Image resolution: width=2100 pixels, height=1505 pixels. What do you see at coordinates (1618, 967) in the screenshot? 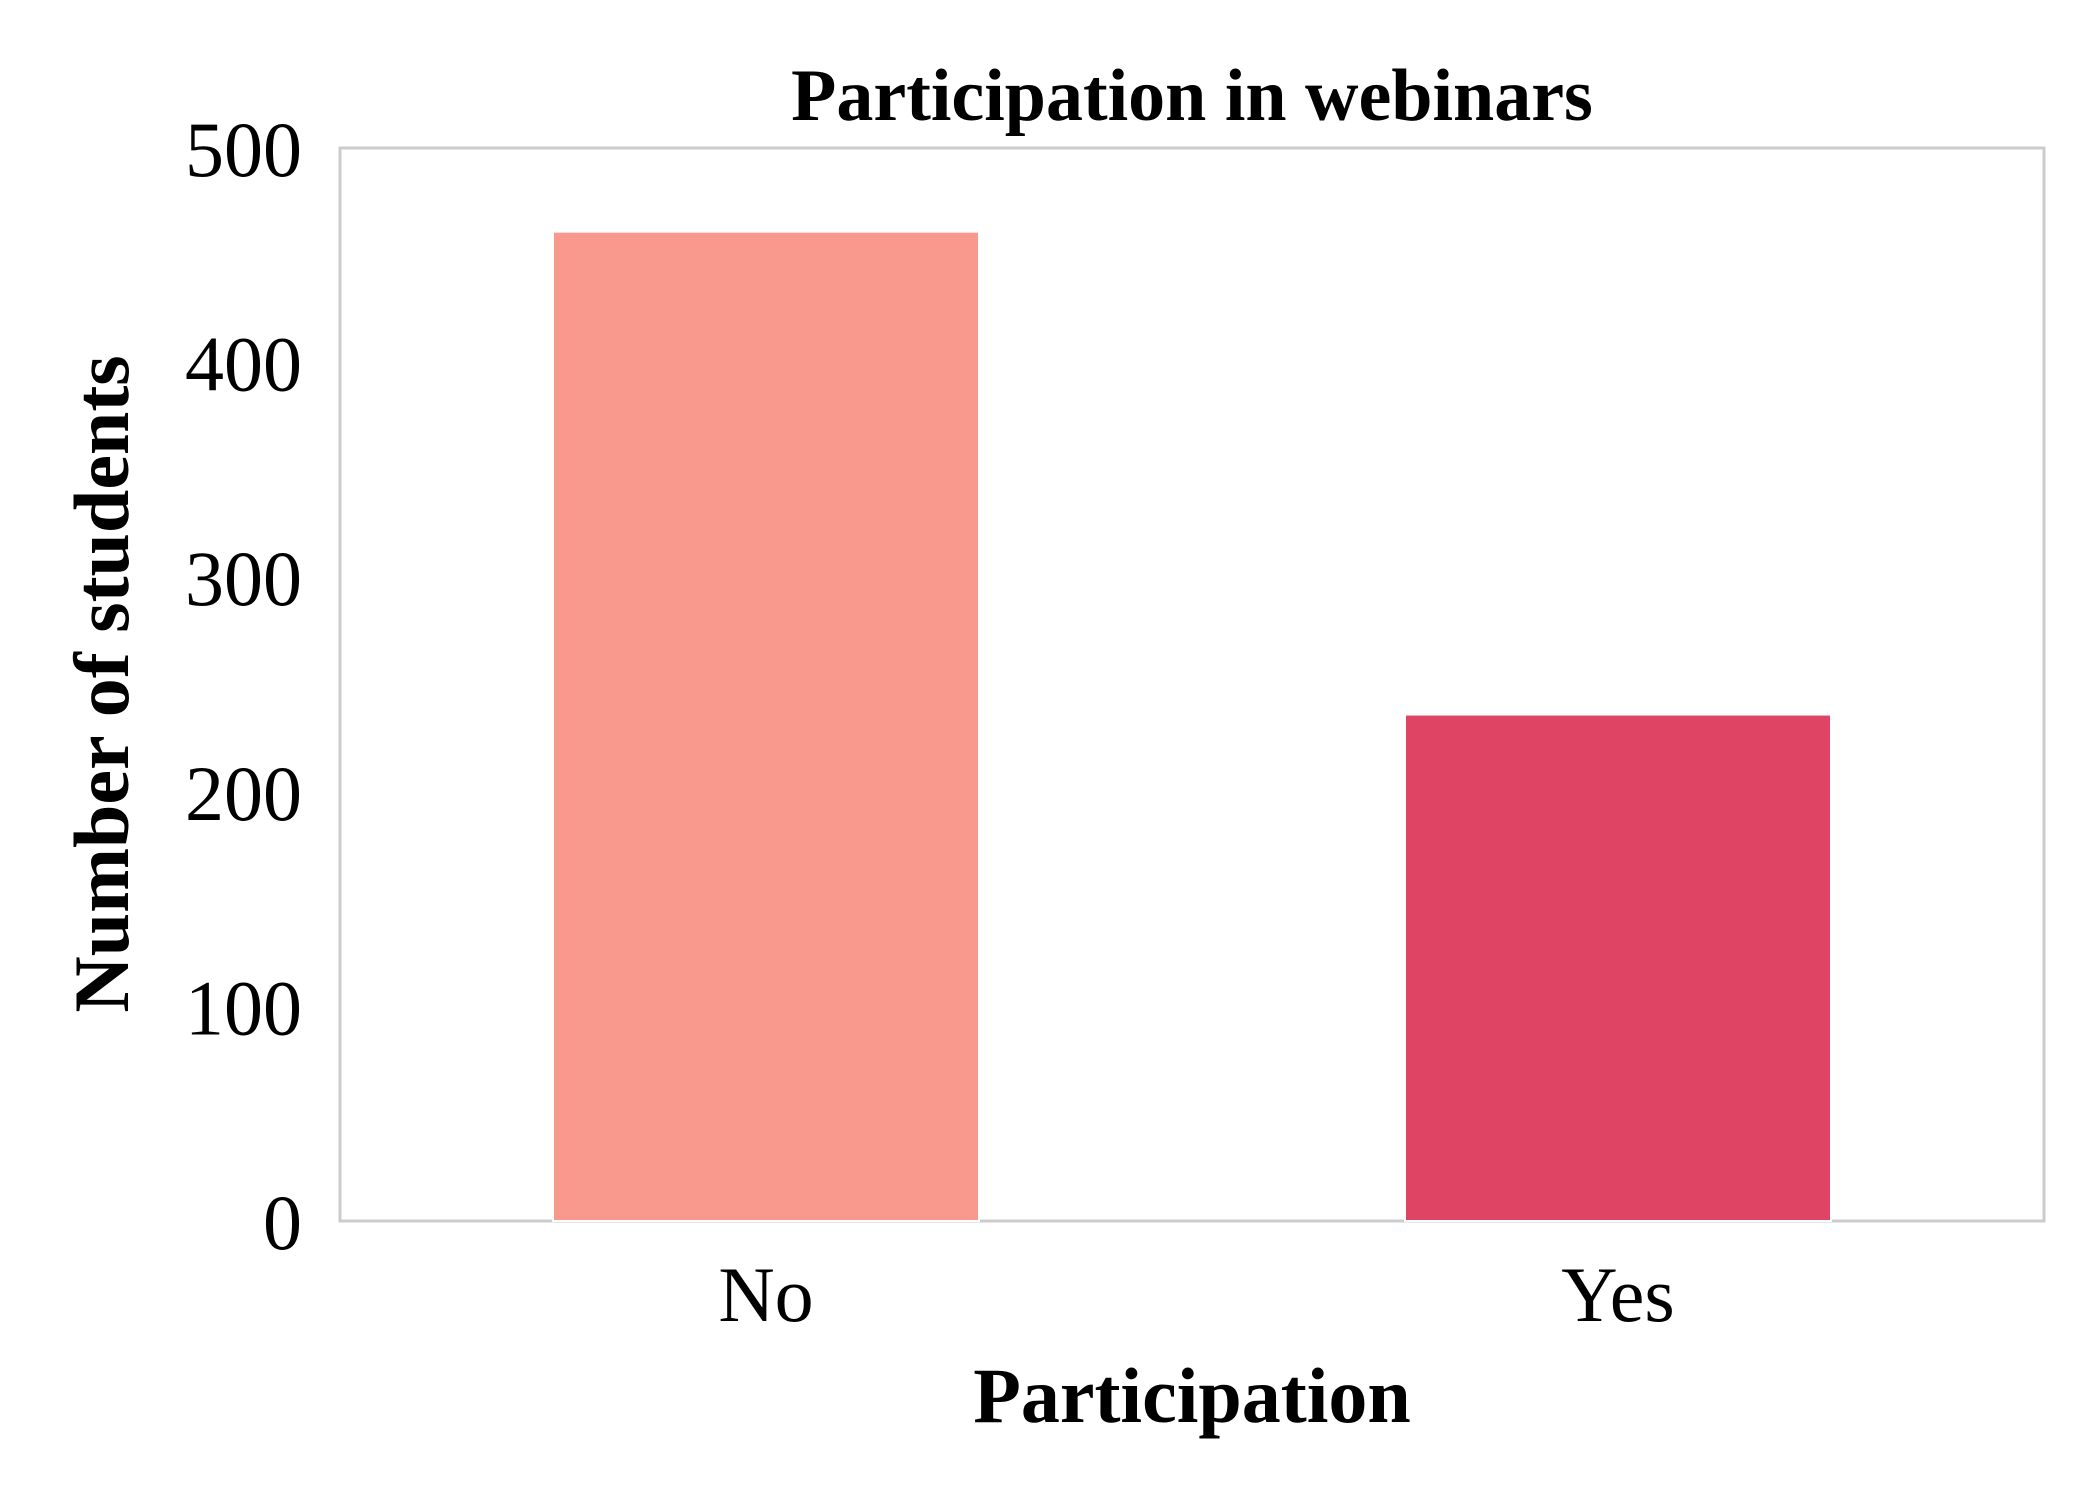
I see `bar-yes` at bounding box center [1618, 967].